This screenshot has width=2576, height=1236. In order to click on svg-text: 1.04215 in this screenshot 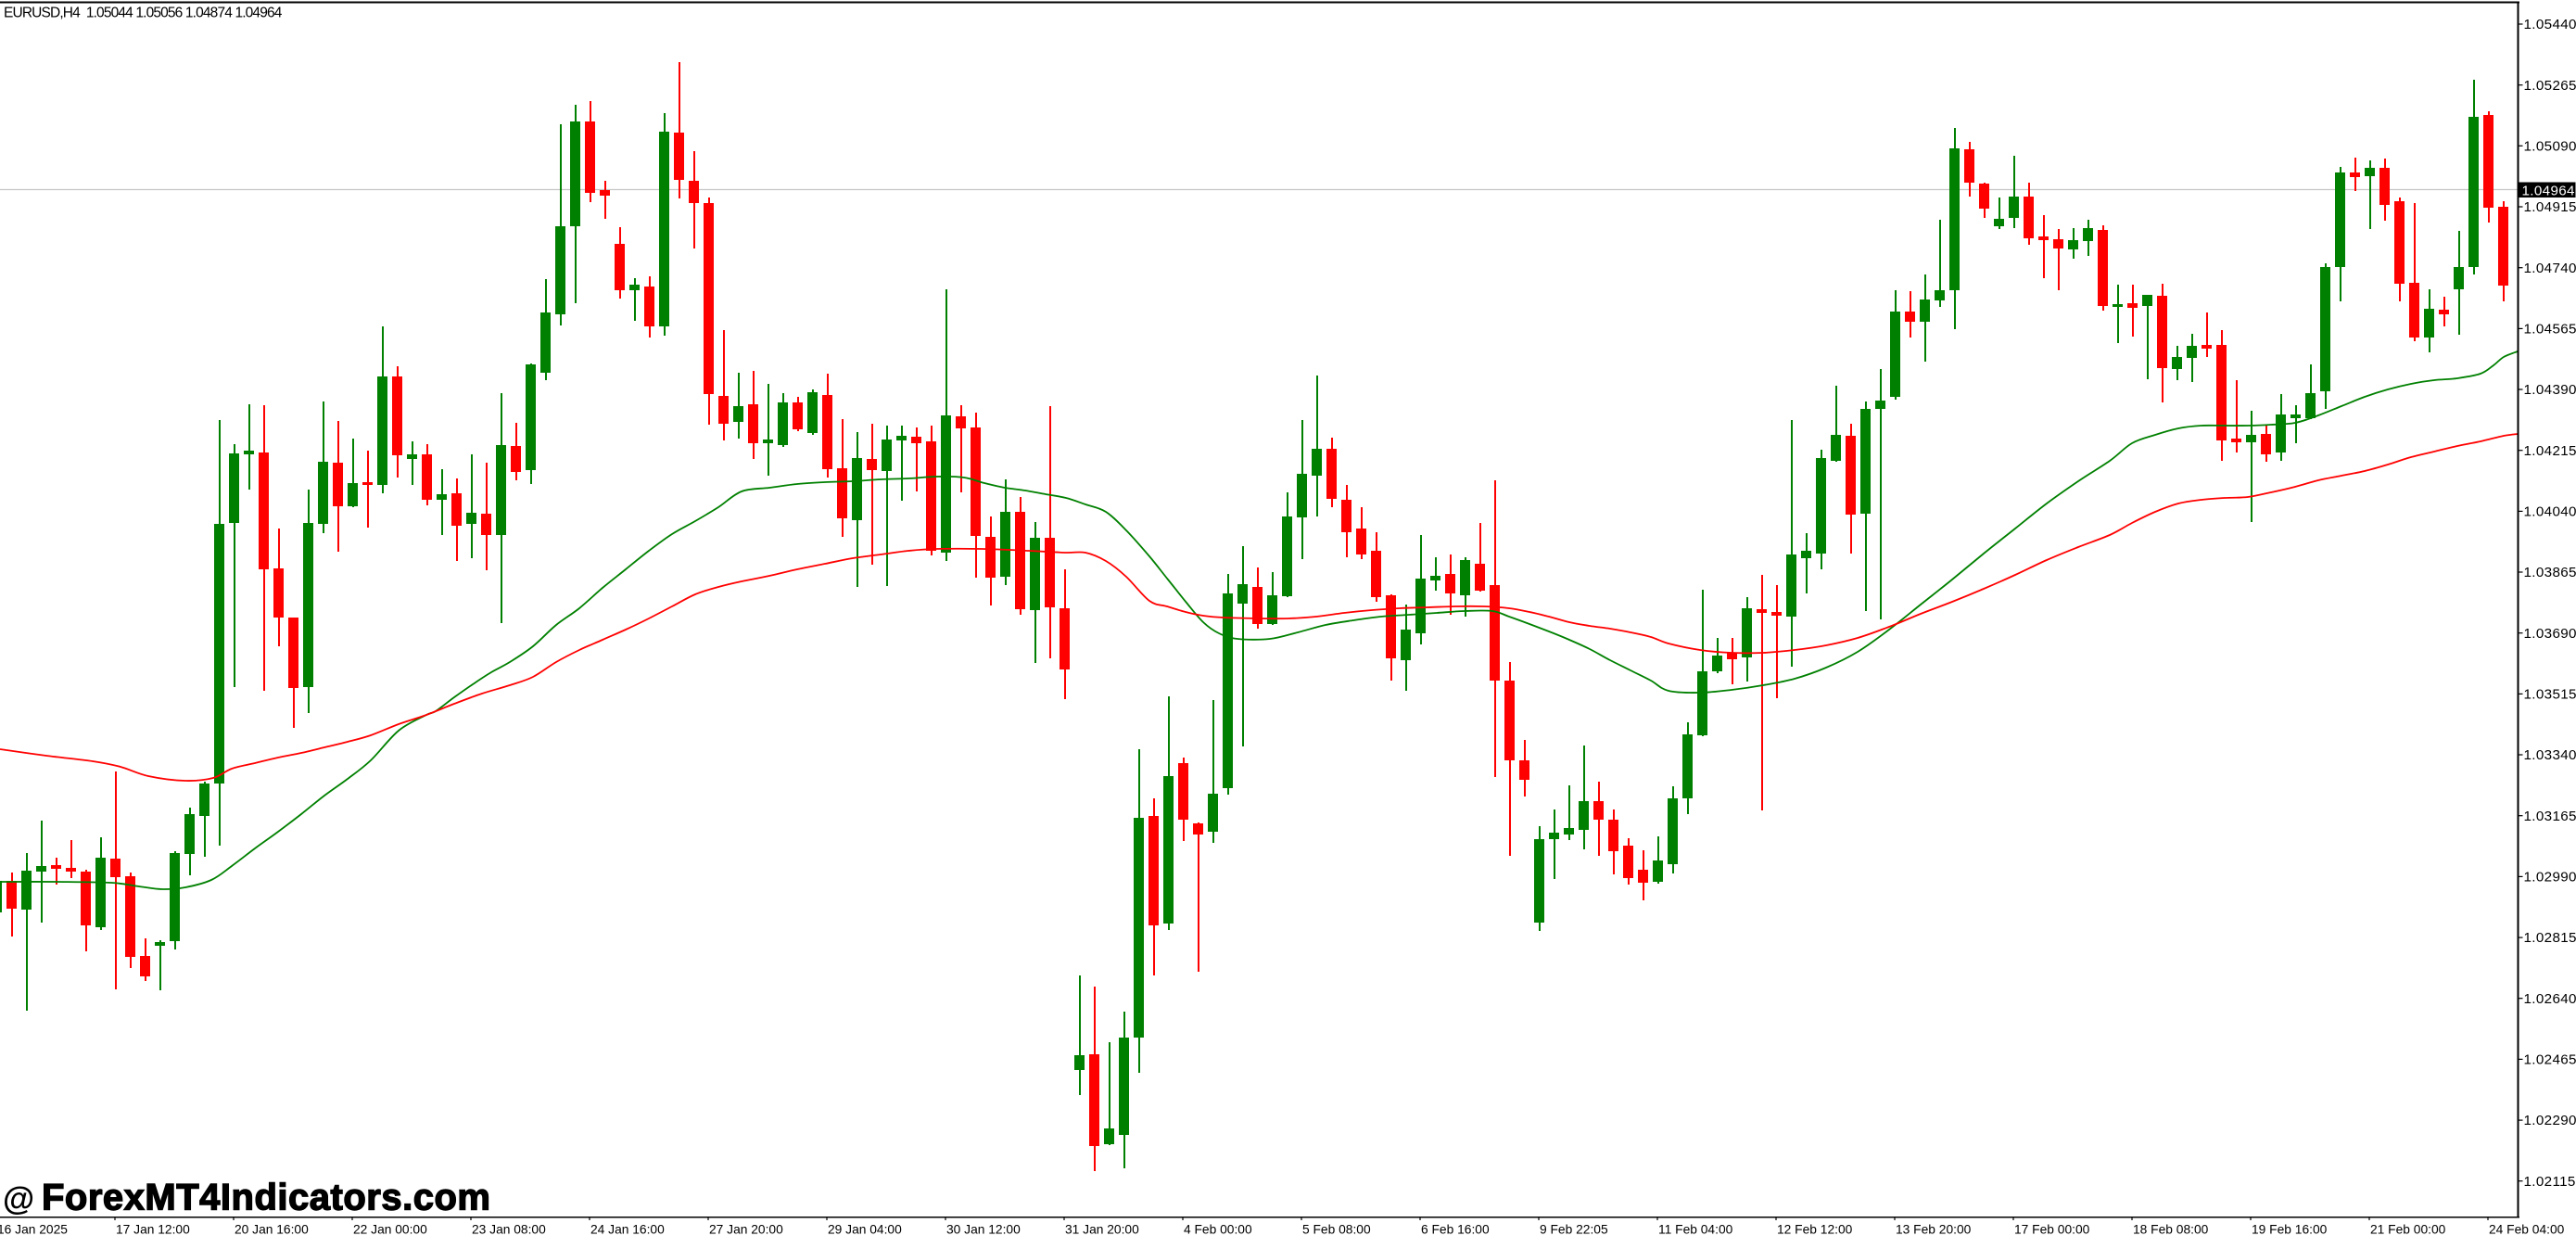, I will do `click(2550, 451)`.